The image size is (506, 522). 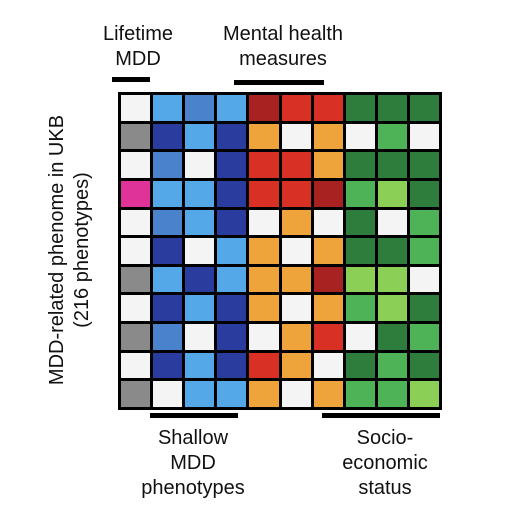 What do you see at coordinates (385, 438) in the screenshot?
I see `socio-label-line1: Socio-` at bounding box center [385, 438].